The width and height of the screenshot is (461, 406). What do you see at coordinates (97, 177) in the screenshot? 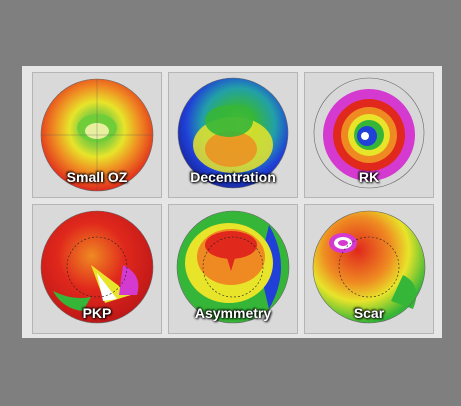
I see `panel-label: Small OZ` at bounding box center [97, 177].